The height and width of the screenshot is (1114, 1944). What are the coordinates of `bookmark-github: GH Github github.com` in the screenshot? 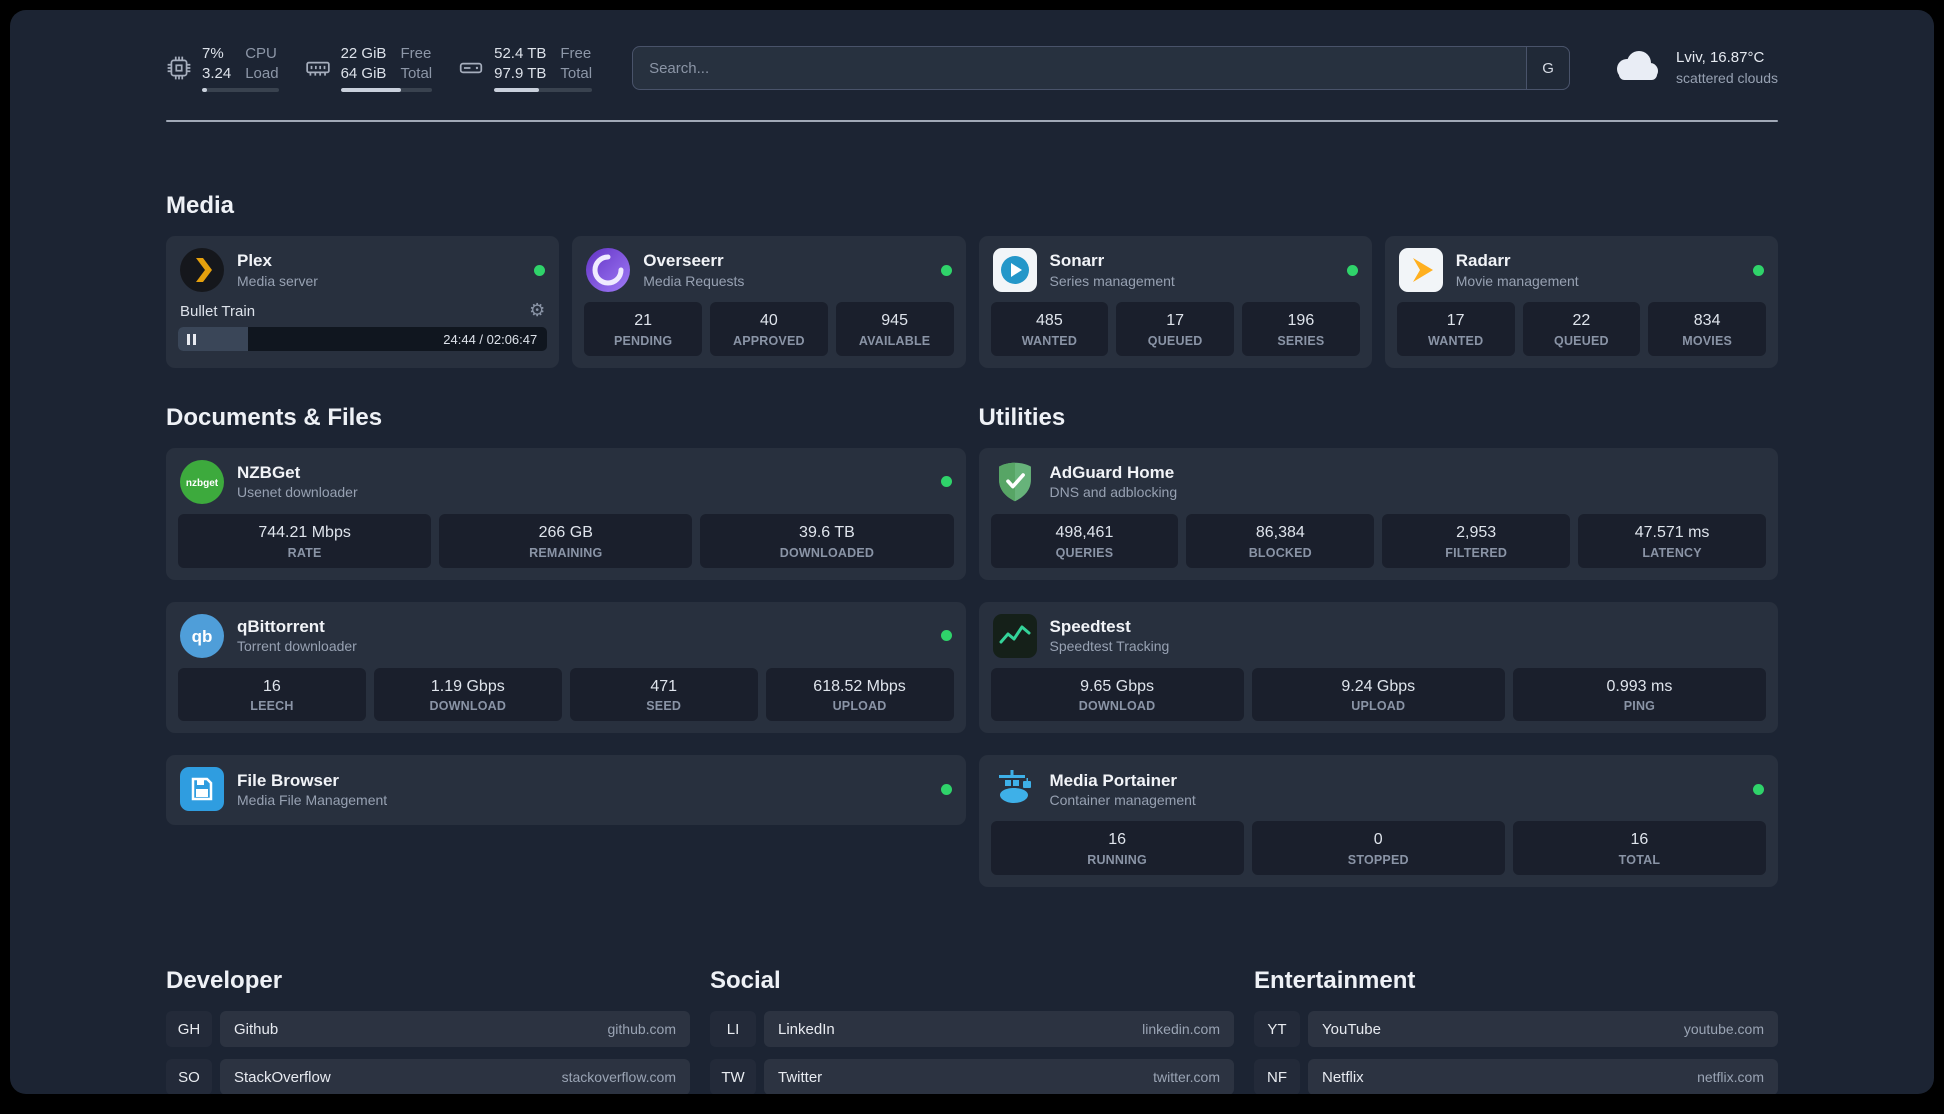 It's located at (428, 1029).